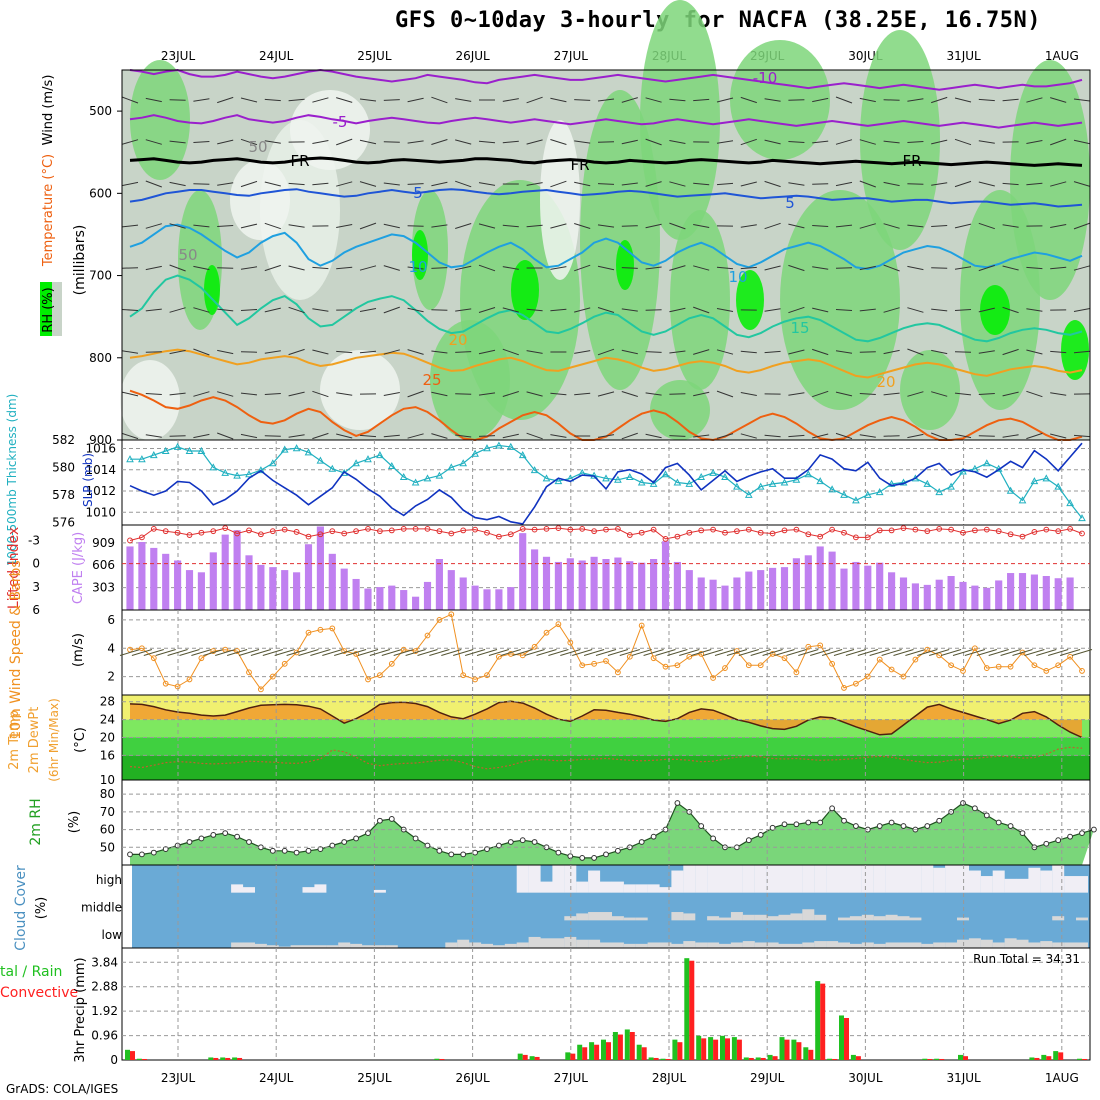 The image size is (1100, 1100). I want to click on precip-tick: 2.88, so click(104, 987).